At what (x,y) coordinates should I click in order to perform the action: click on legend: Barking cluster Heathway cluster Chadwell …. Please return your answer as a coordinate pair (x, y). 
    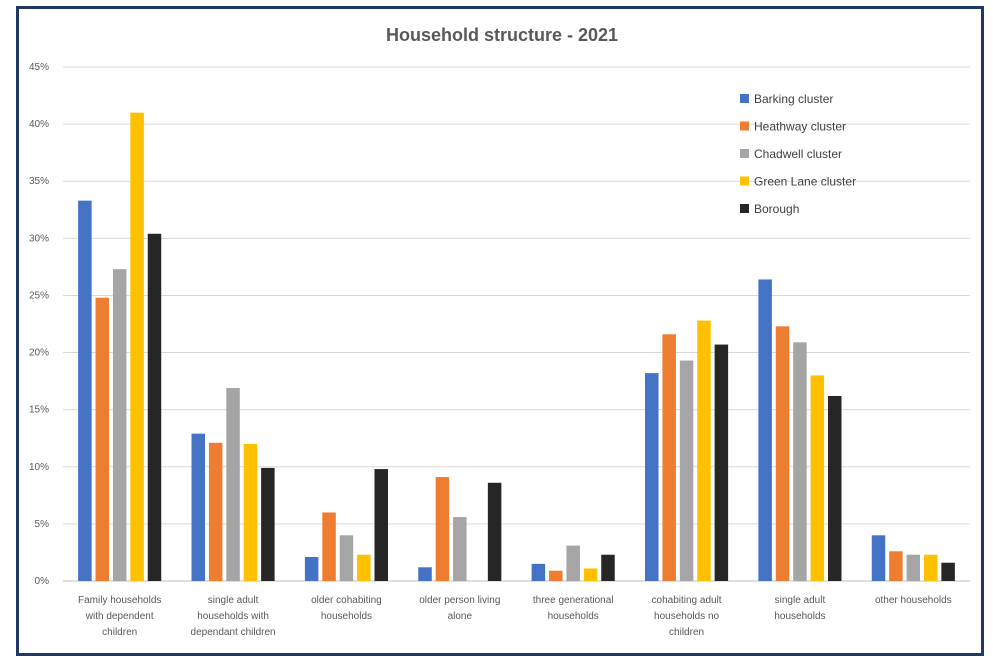
    Looking at the image, I should click on (798, 154).